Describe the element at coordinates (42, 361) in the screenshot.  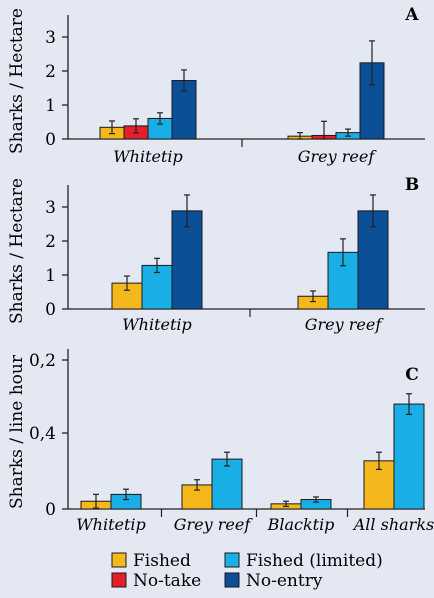
I see `y-tick-label: 0,2` at that location.